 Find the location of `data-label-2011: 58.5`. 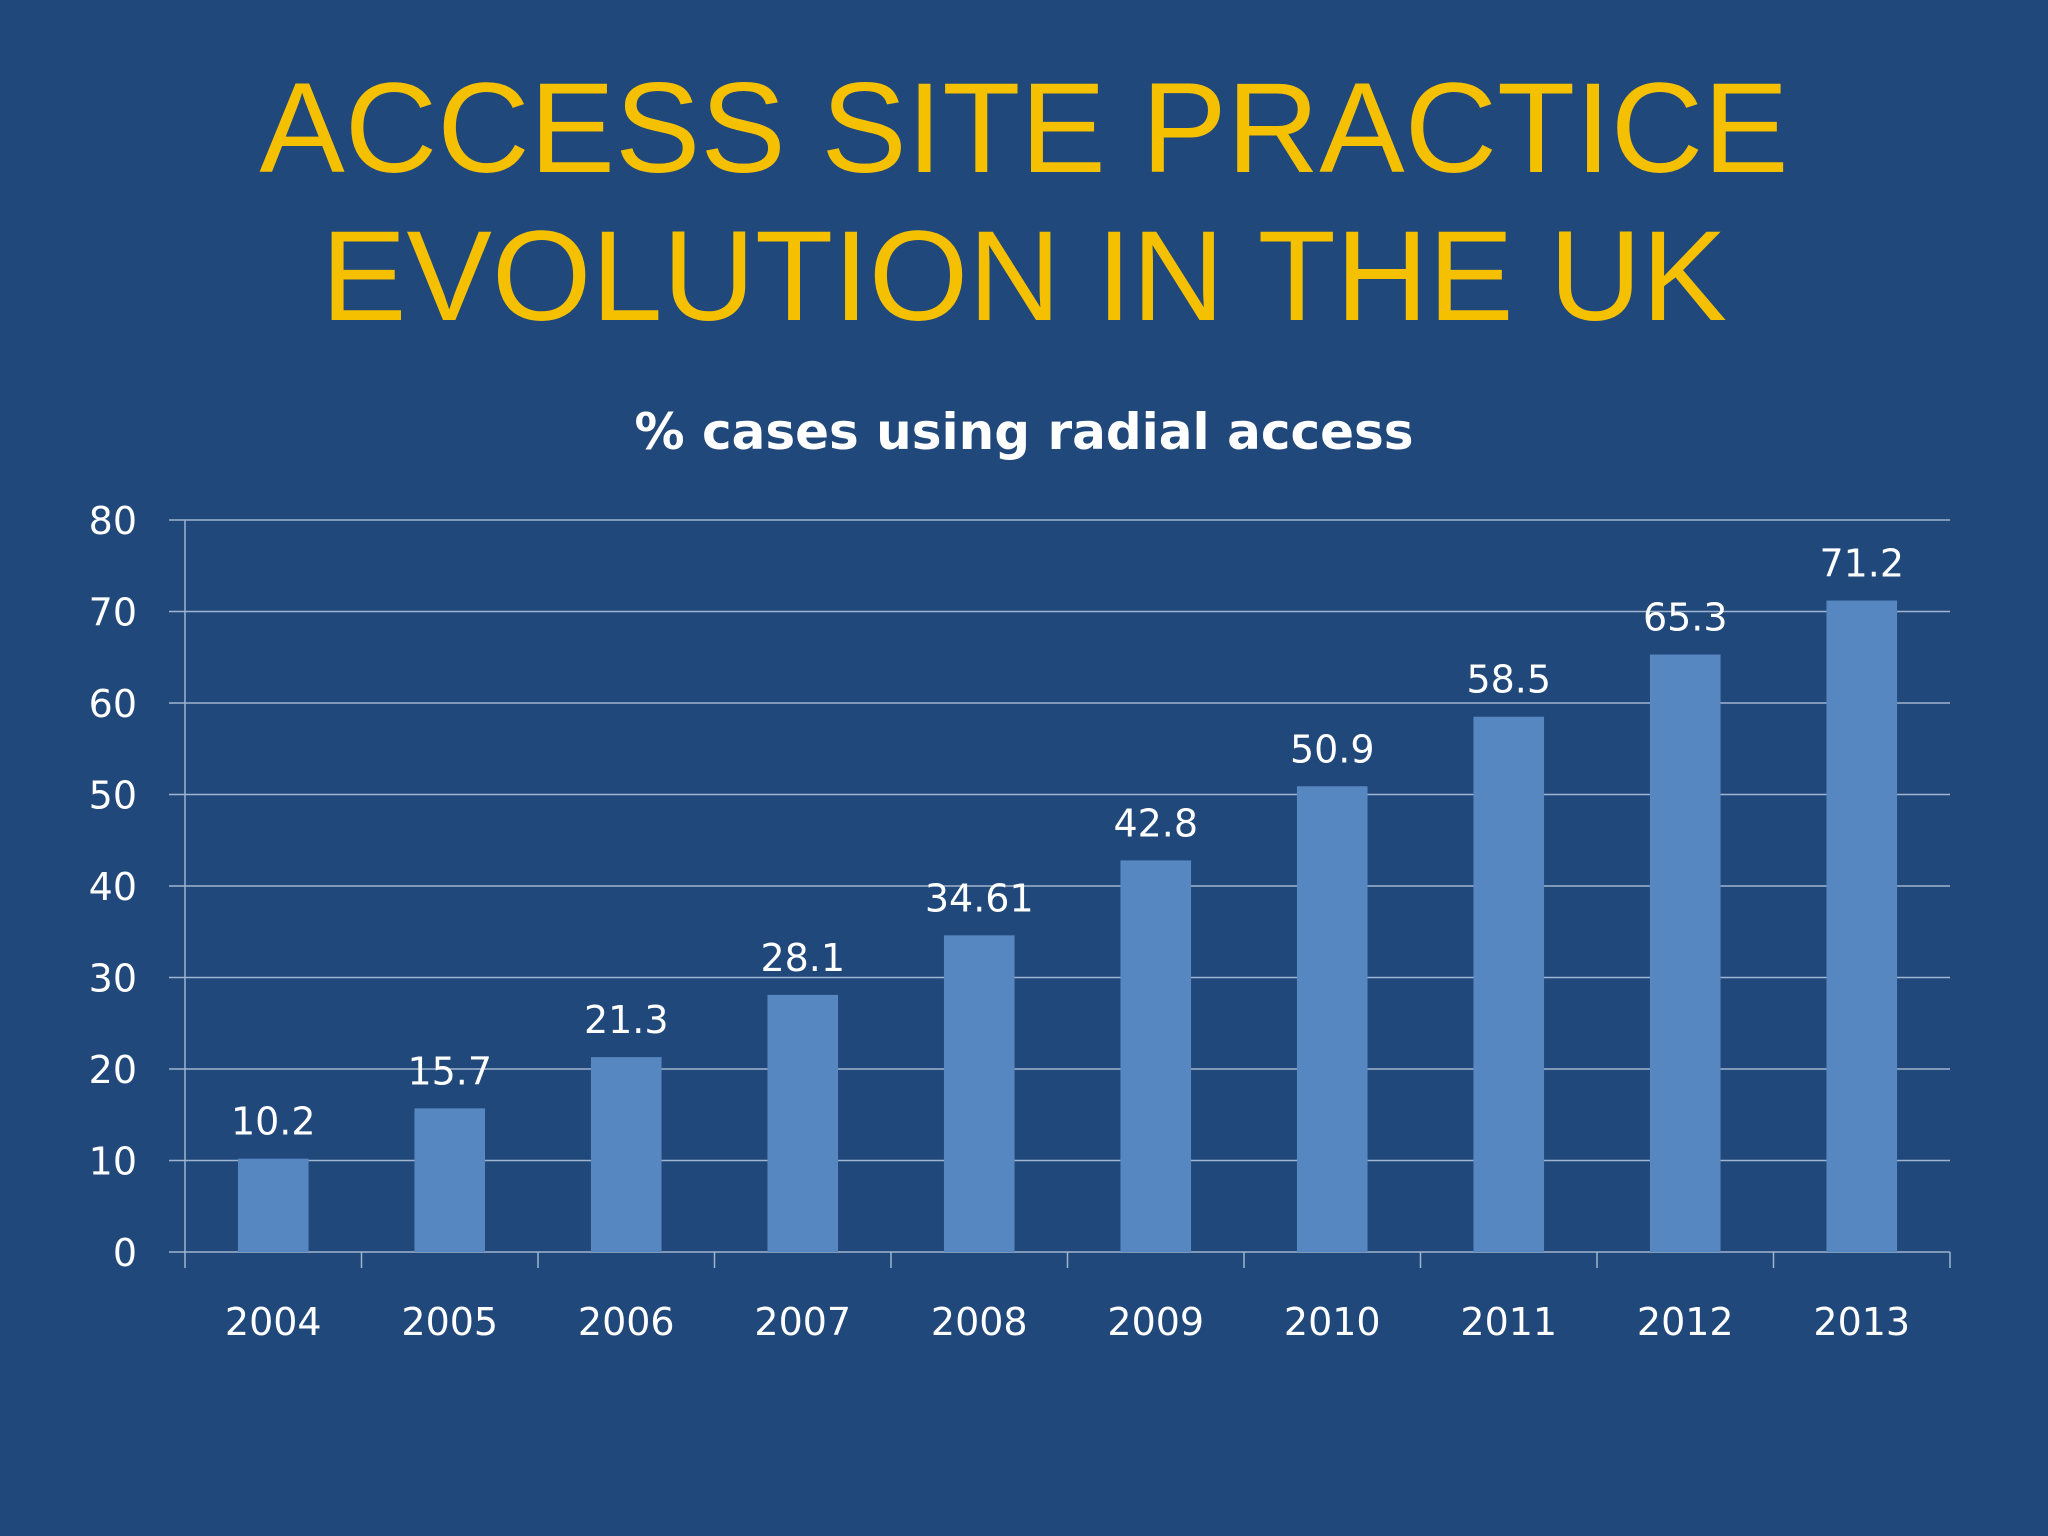

data-label-2011: 58.5 is located at coordinates (1508, 680).